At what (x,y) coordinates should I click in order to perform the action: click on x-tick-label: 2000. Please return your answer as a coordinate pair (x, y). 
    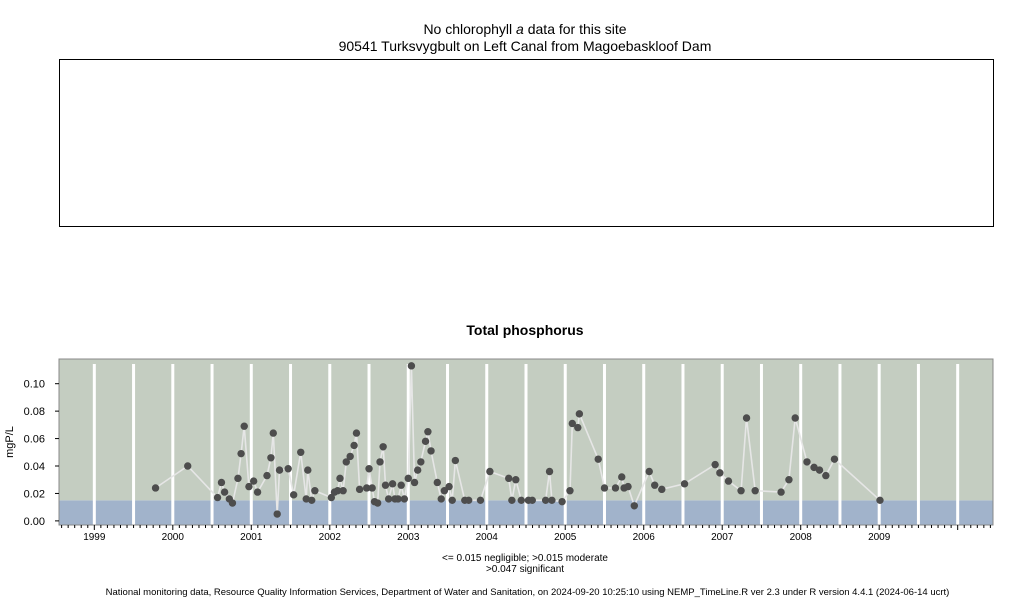
    Looking at the image, I should click on (173, 537).